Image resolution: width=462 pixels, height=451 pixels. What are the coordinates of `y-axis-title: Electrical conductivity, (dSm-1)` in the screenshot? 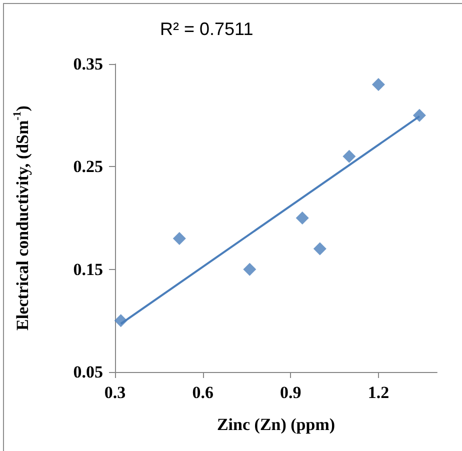 It's located at (22, 218).